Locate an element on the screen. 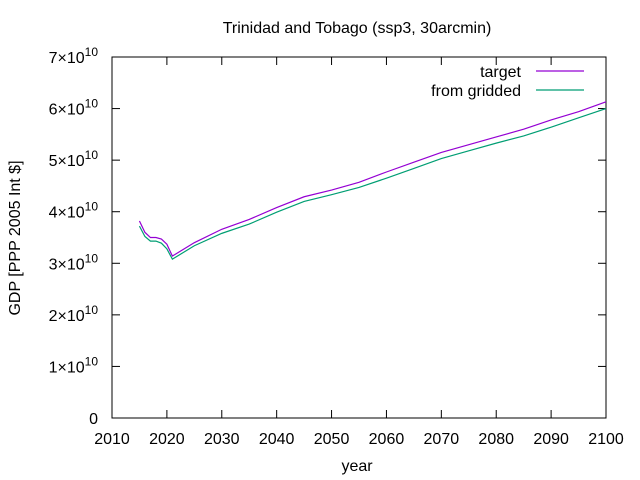  y-tick-mantissa: 1×10 is located at coordinates (67, 367).